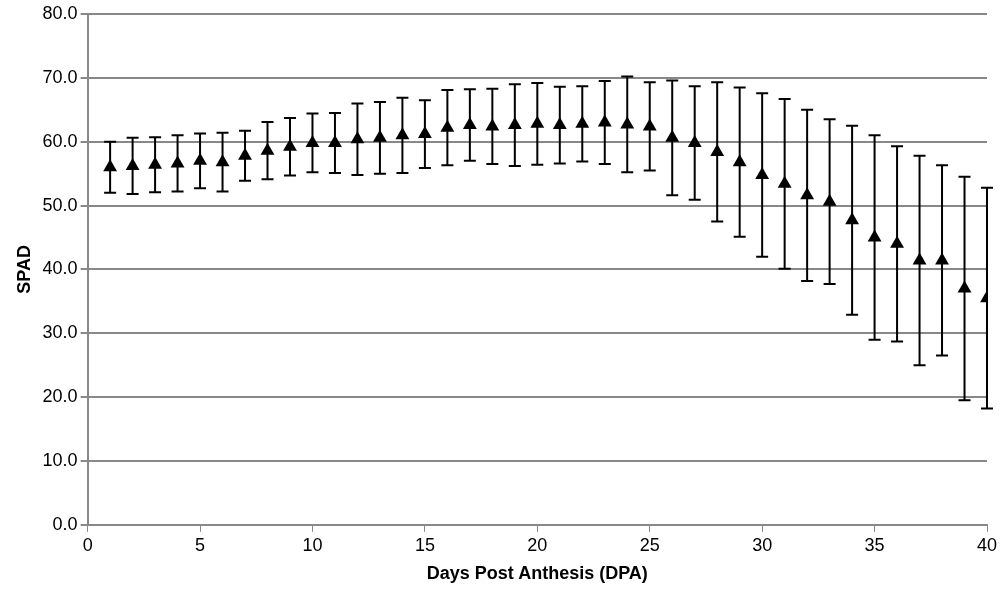 The height and width of the screenshot is (597, 1007). Describe the element at coordinates (762, 544) in the screenshot. I see `x-tick-label: 30` at that location.